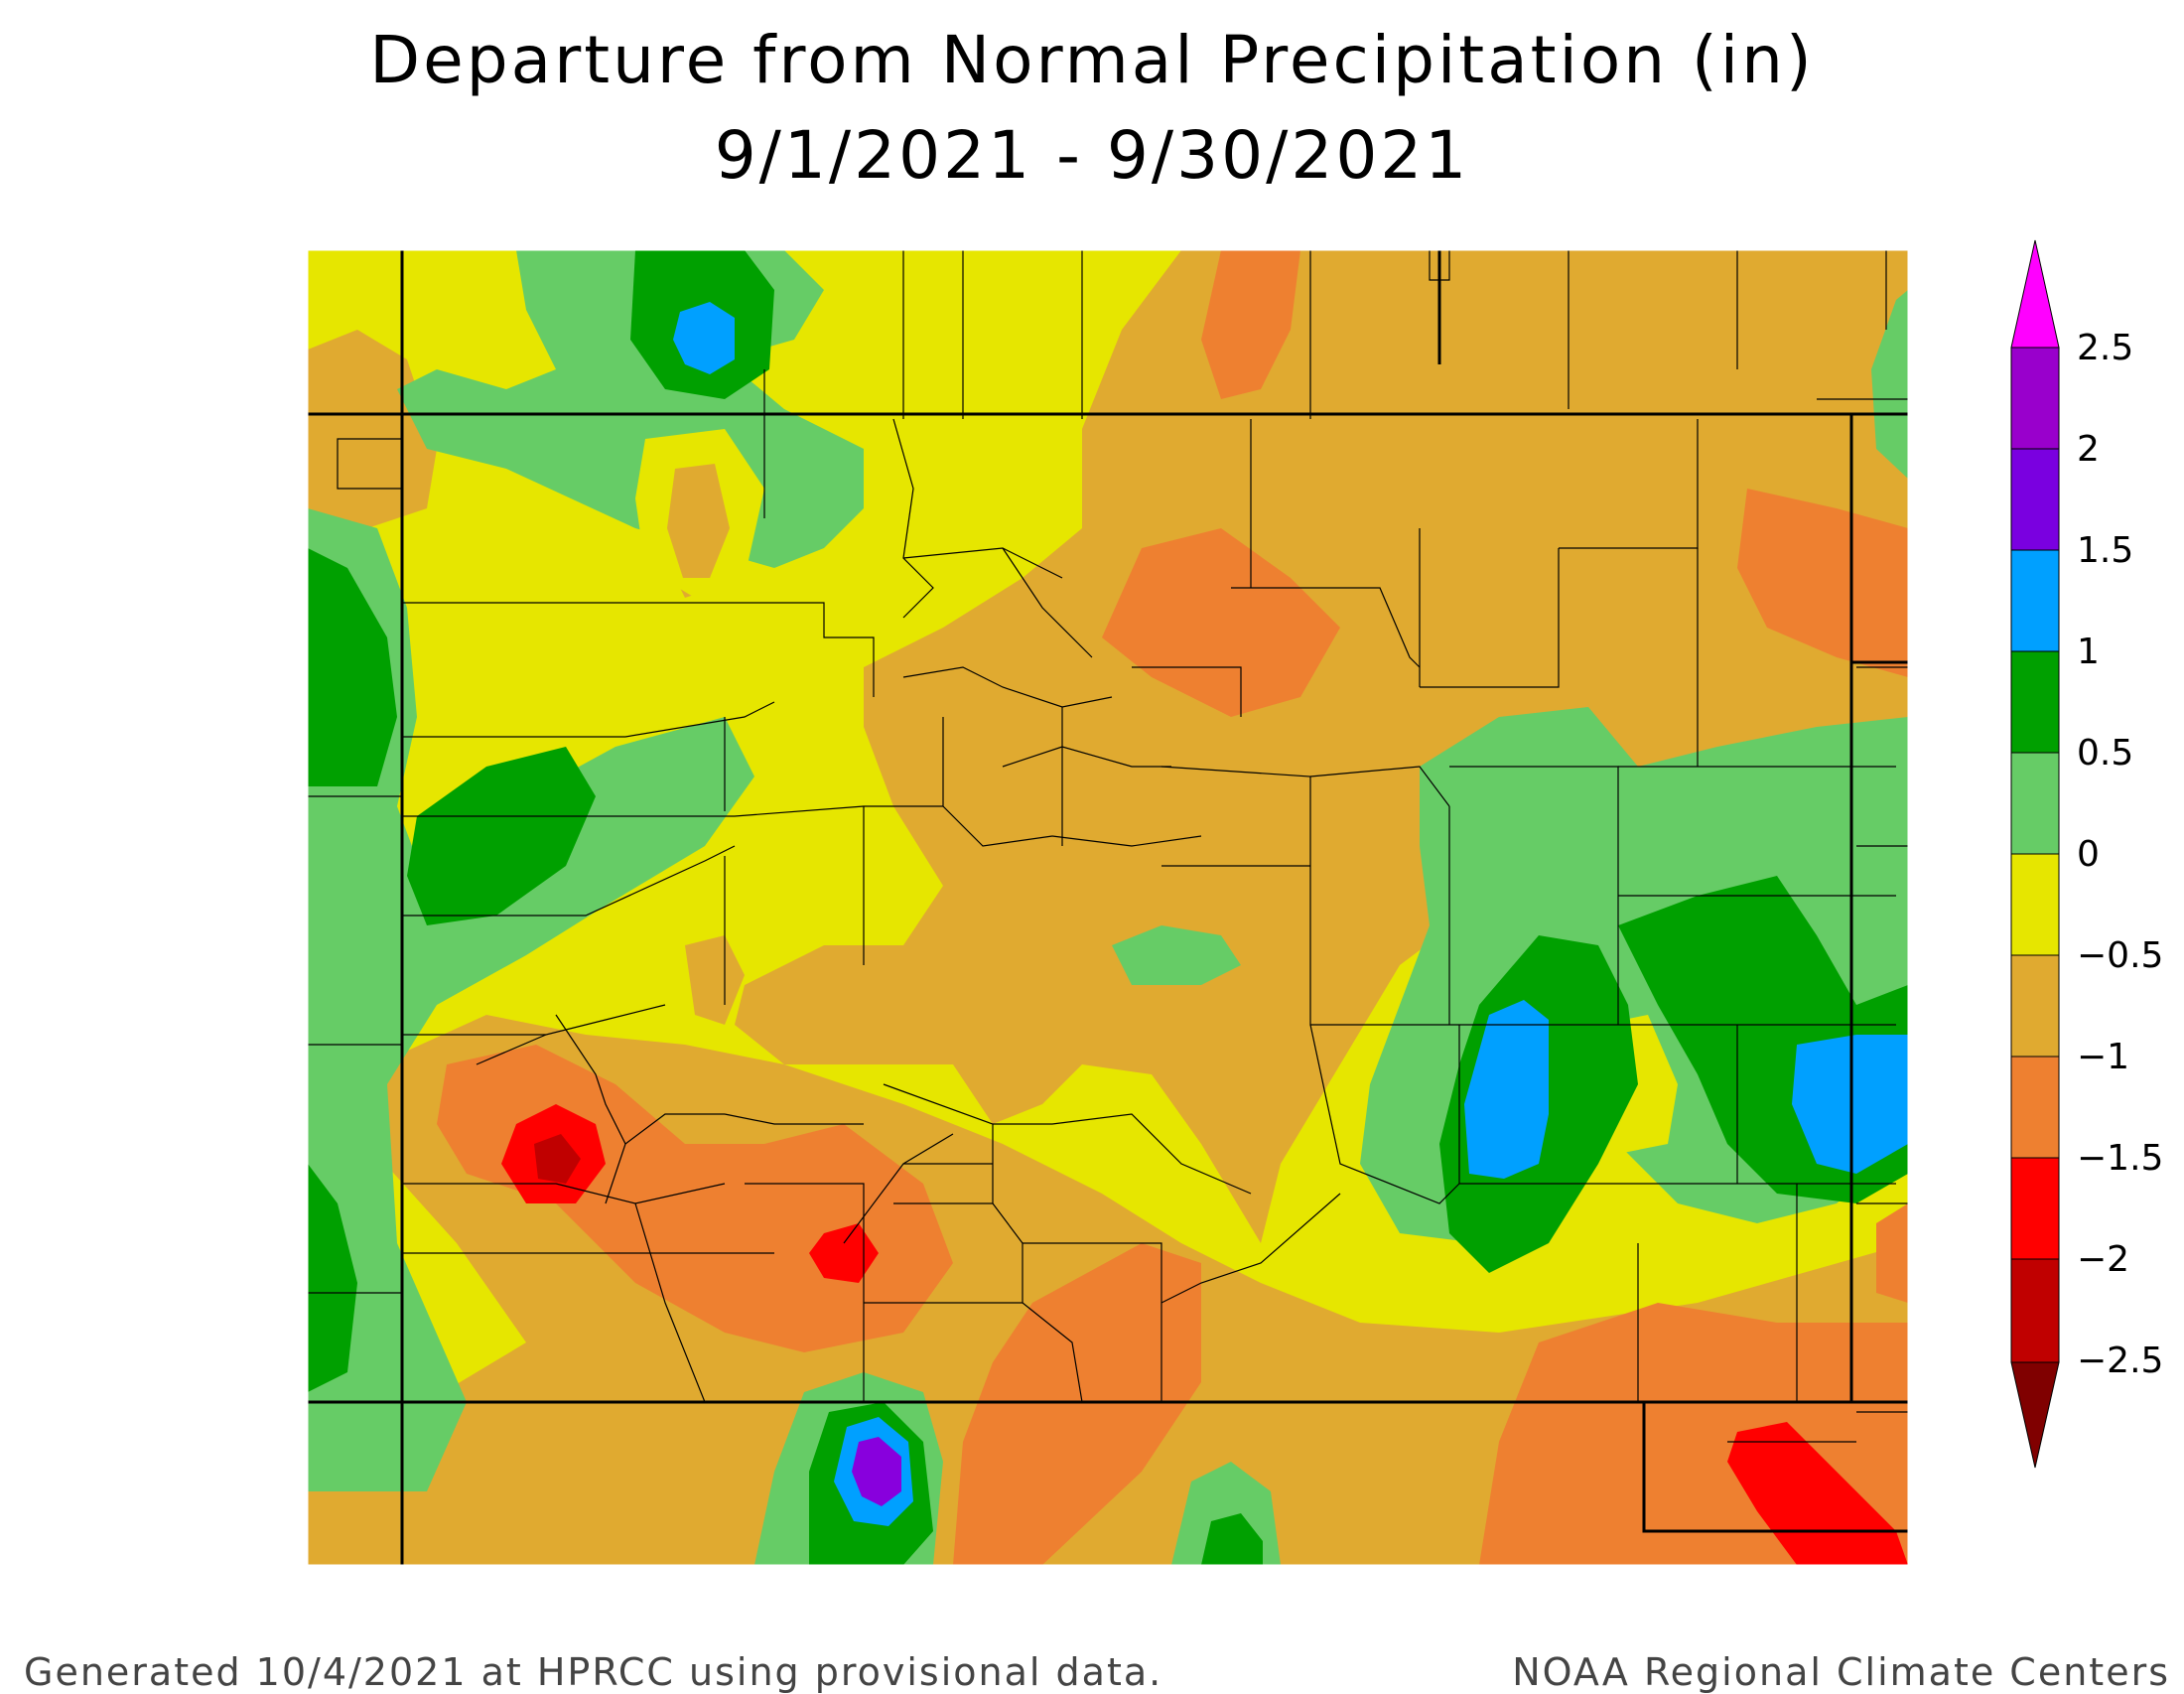 The image size is (2184, 1694). I want to click on contour-green-south-small, so click(1232, 1539).